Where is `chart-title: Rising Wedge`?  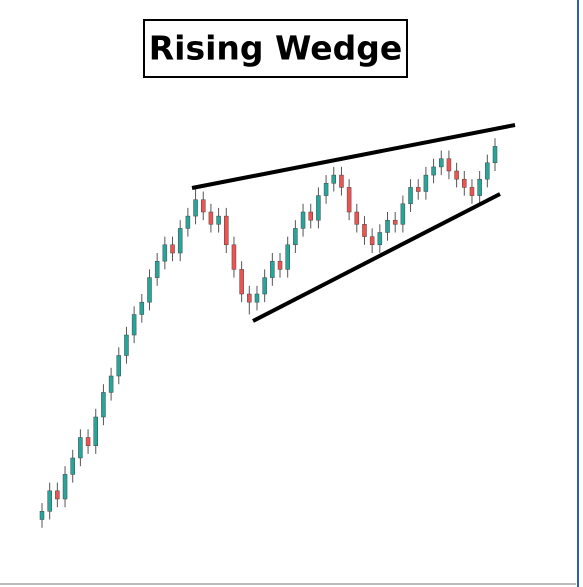
chart-title: Rising Wedge is located at coordinates (276, 48).